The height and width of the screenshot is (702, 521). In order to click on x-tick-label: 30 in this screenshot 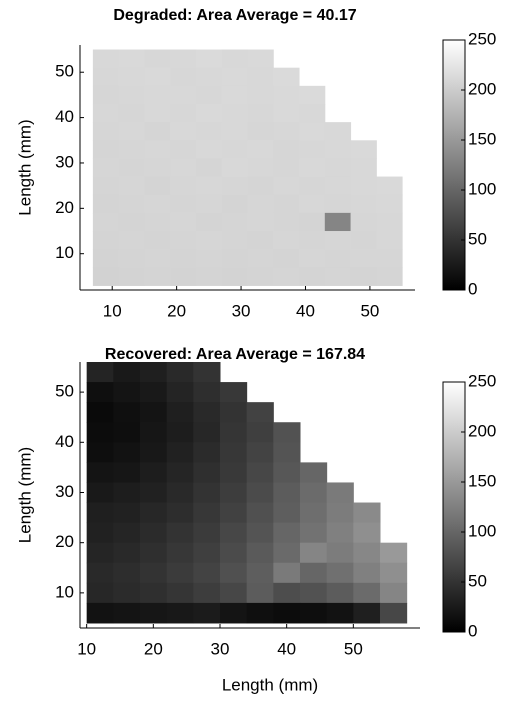, I will do `click(241, 310)`.